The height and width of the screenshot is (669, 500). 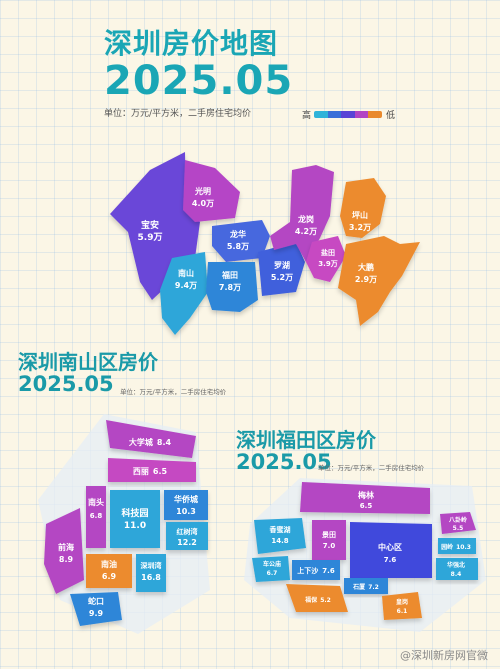 What do you see at coordinates (229, 275) in the screenshot?
I see `district-name: 福田` at bounding box center [229, 275].